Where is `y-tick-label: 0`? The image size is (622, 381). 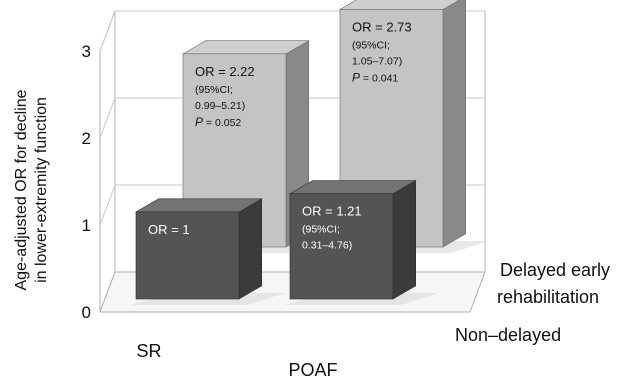 y-tick-label: 0 is located at coordinates (86, 312).